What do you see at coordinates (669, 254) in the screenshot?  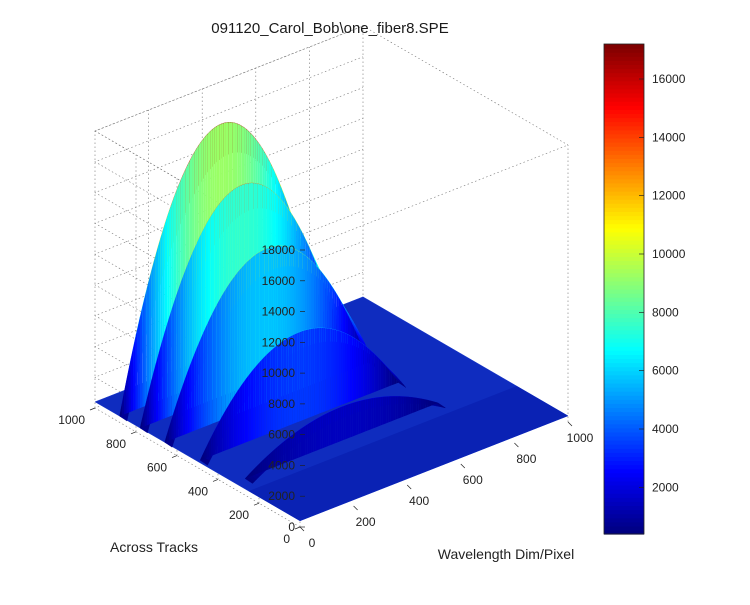 I see `colorbar-tick-label: 10000` at bounding box center [669, 254].